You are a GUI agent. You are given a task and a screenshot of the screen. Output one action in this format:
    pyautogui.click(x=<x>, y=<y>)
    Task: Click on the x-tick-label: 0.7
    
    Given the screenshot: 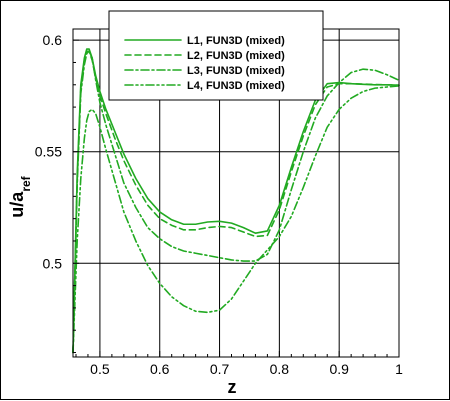 What is the action you would take?
    pyautogui.click(x=220, y=369)
    